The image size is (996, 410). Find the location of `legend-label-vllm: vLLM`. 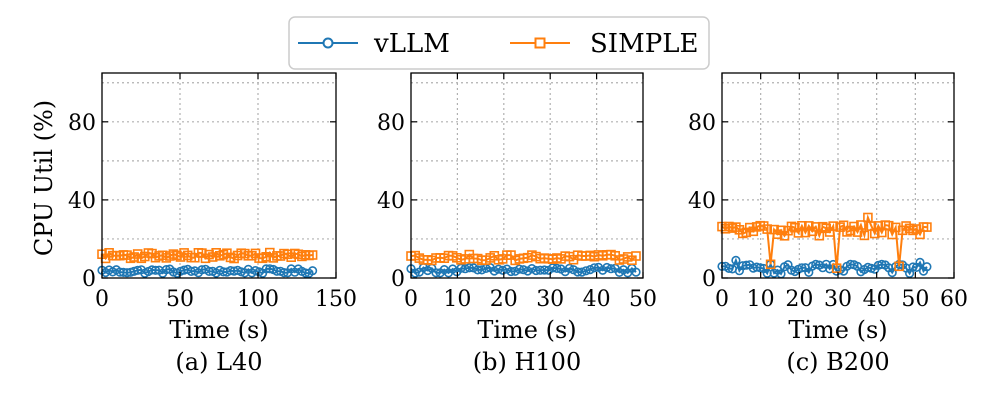

legend-label-vllm: vLLM is located at coordinates (411, 44).